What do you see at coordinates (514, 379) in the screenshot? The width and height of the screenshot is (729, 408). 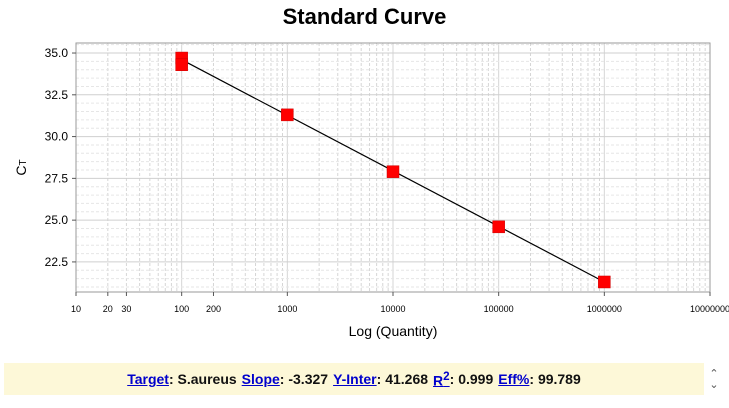 I see `efficiency-link: Eff%` at bounding box center [514, 379].